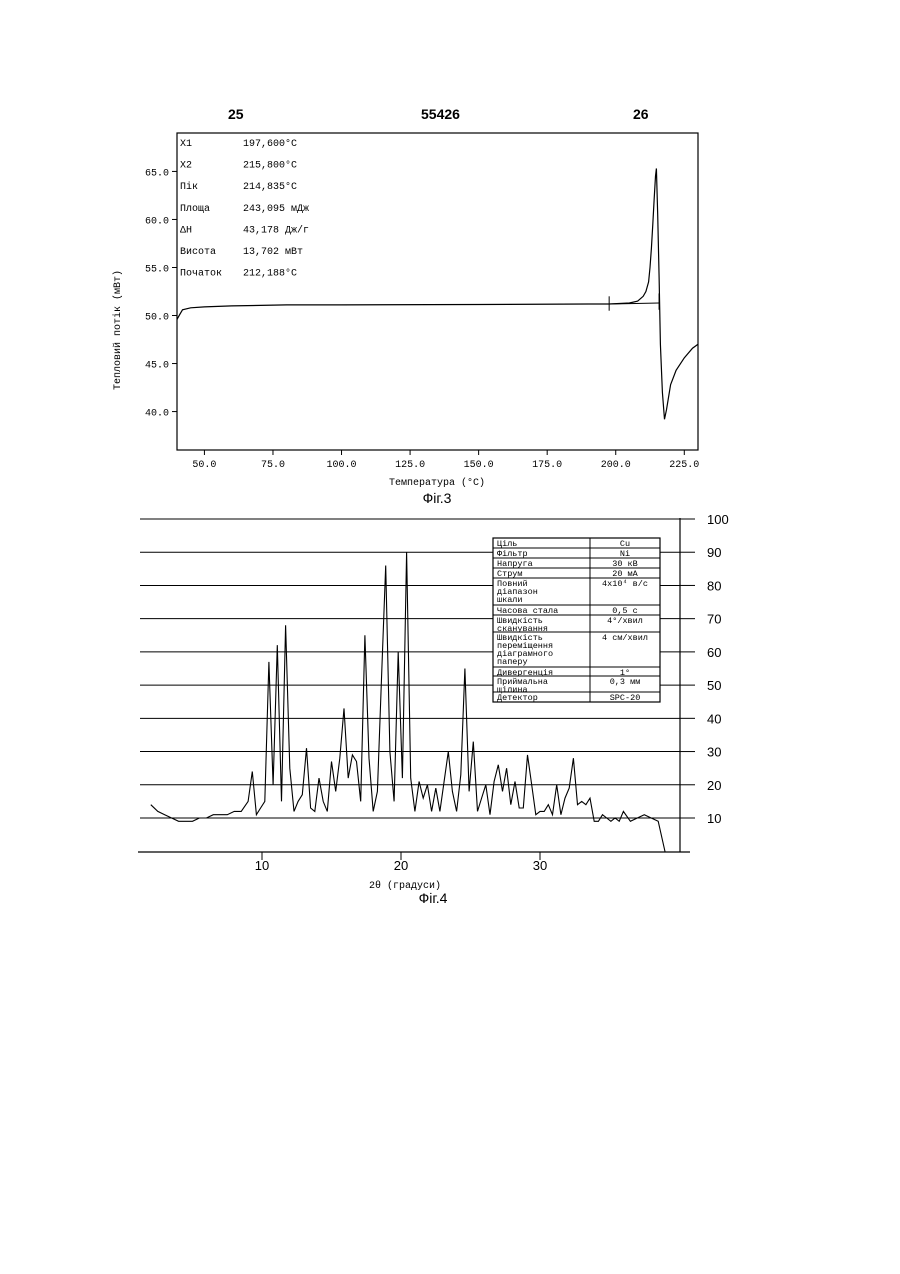 The height and width of the screenshot is (1274, 900). What do you see at coordinates (625, 698) in the screenshot?
I see `fig4-param-value: SPC-20` at bounding box center [625, 698].